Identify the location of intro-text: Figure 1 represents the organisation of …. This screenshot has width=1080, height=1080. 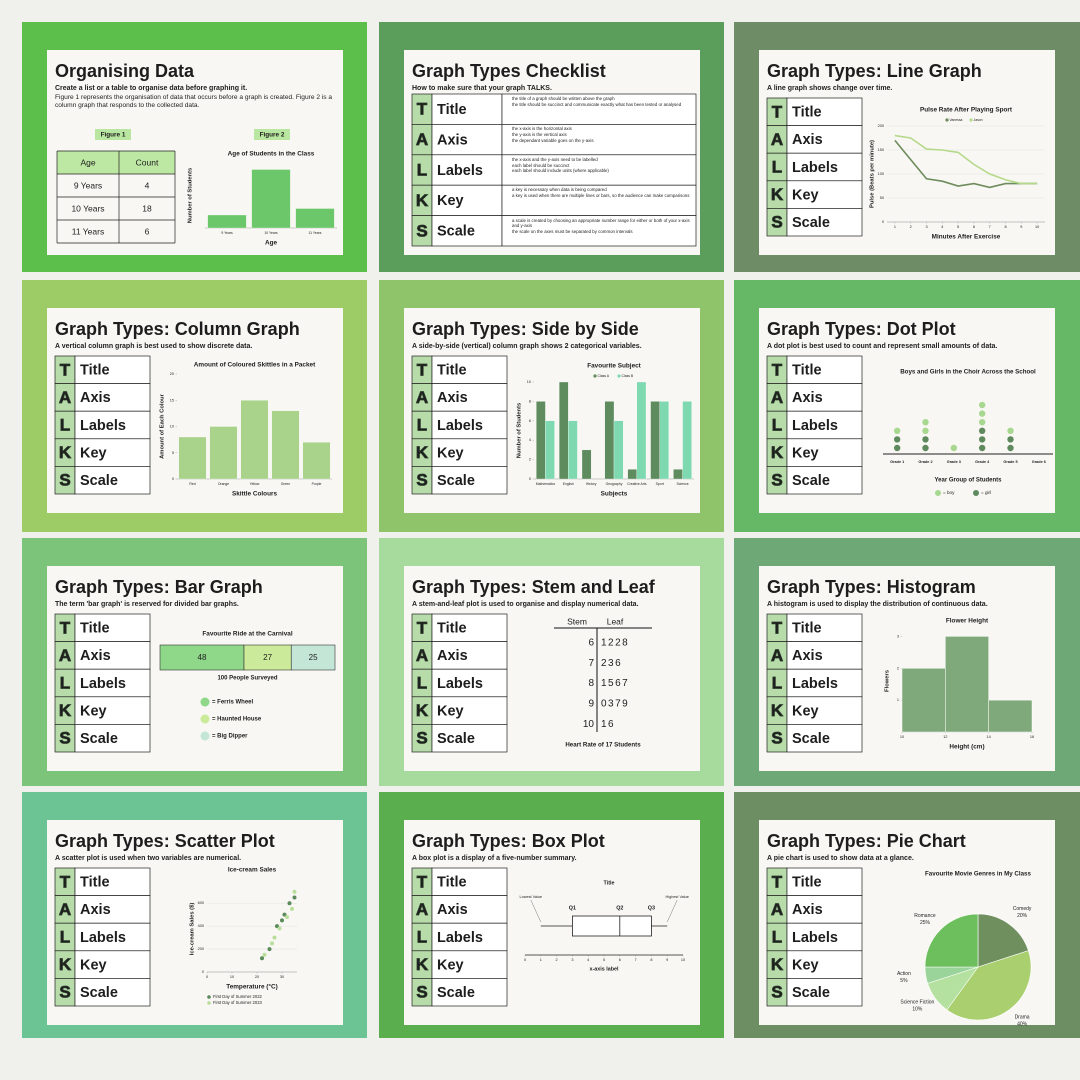
(194, 102).